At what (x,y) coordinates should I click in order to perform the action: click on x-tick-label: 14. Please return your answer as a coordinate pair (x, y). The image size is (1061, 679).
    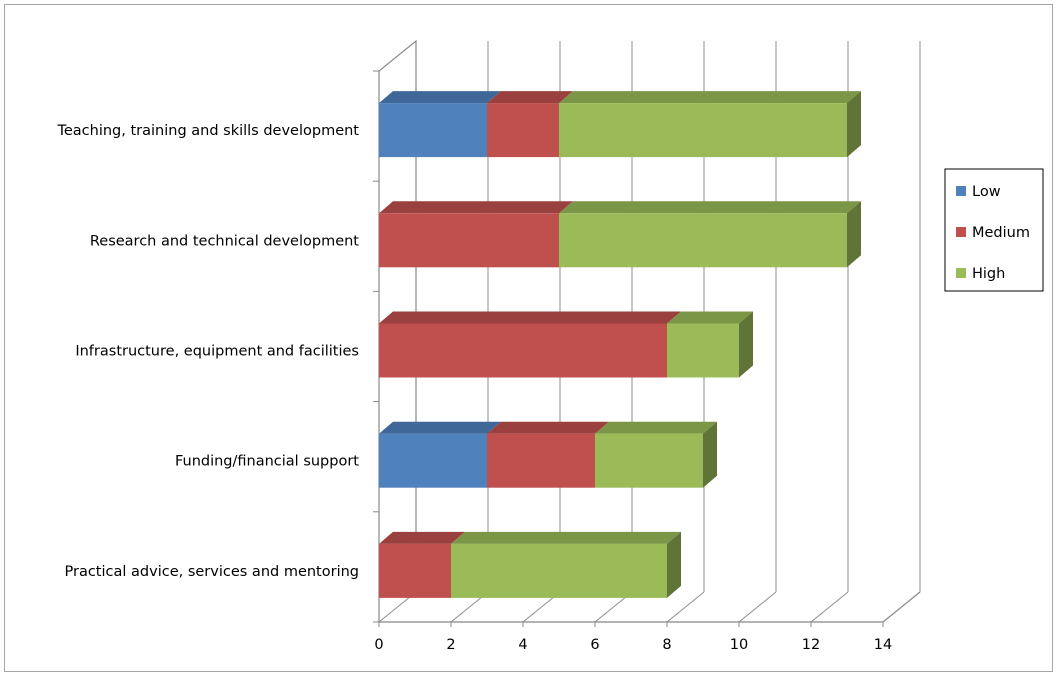
    Looking at the image, I should click on (883, 645).